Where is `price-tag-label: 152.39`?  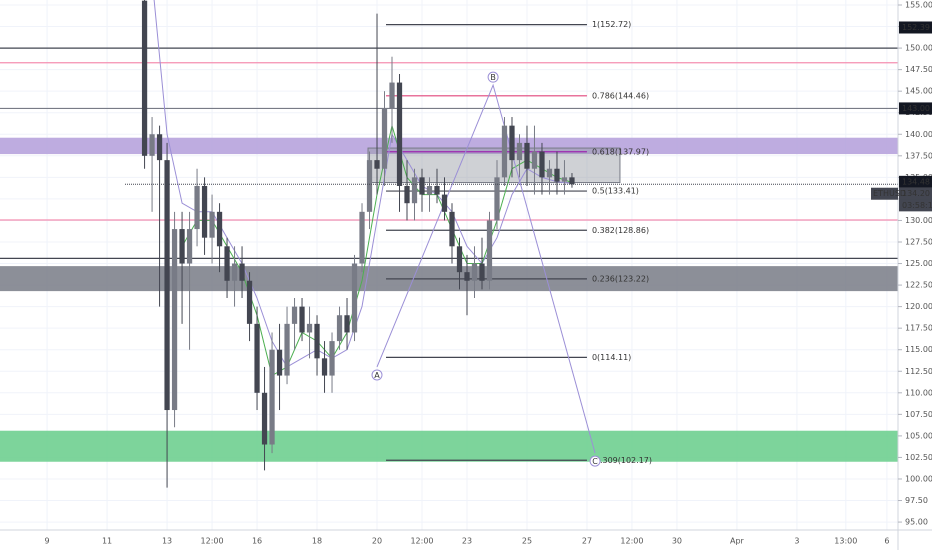 price-tag-label: 152.39 is located at coordinates (916, 27).